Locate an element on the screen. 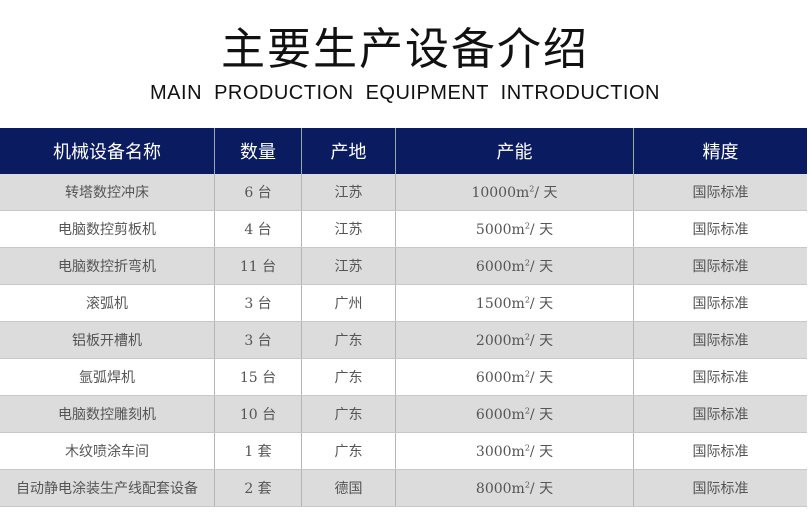  table-header-row: 机械设备名称 数量 产地 产能 精度 is located at coordinates (403, 151).